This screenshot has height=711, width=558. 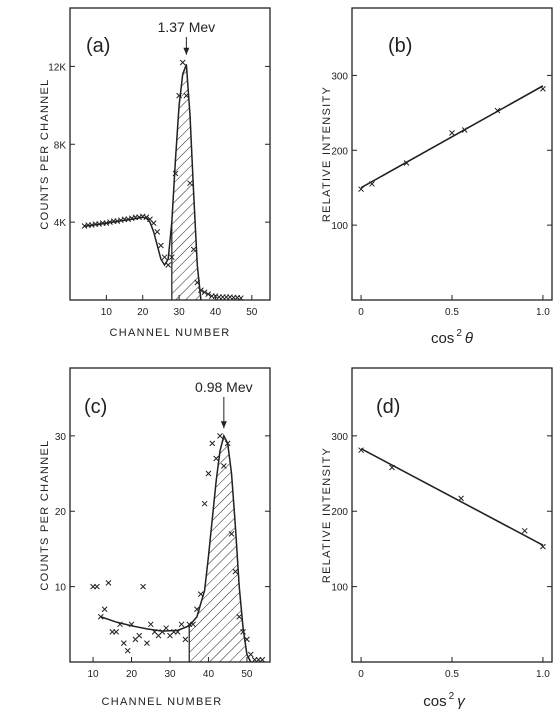 What do you see at coordinates (45, 514) in the screenshot?
I see `panel-c-y-axis-label: COUNTS PER CHANNEL` at bounding box center [45, 514].